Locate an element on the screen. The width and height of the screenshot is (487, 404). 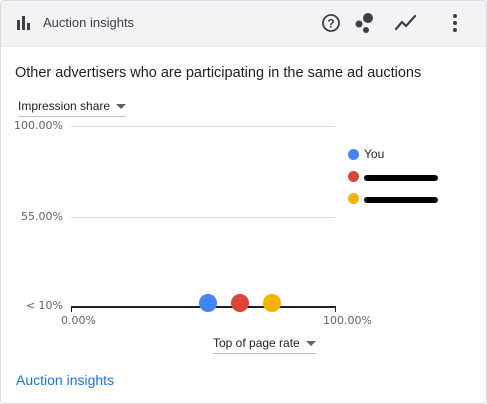
y-metric-dropdown: Impression share is located at coordinates (72, 108).